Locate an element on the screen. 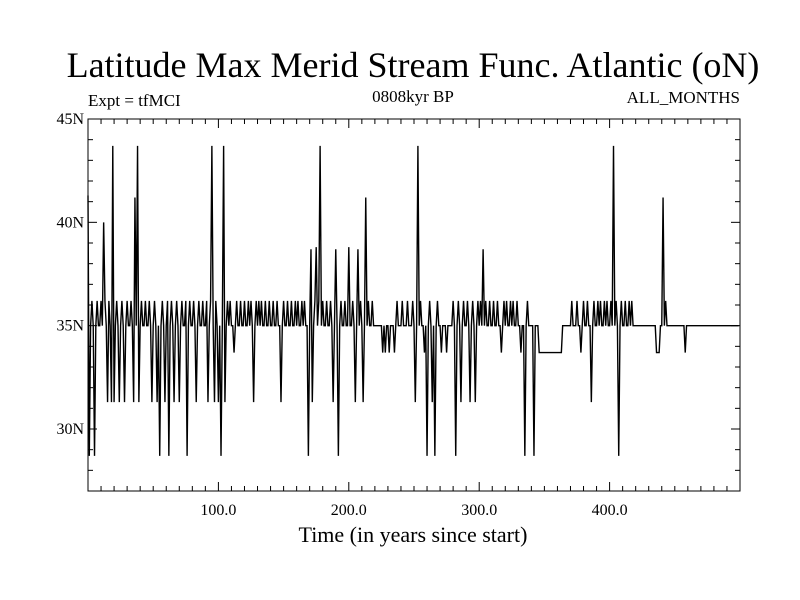 The height and width of the screenshot is (600, 800). y-tick-label: 45N is located at coordinates (70, 119).